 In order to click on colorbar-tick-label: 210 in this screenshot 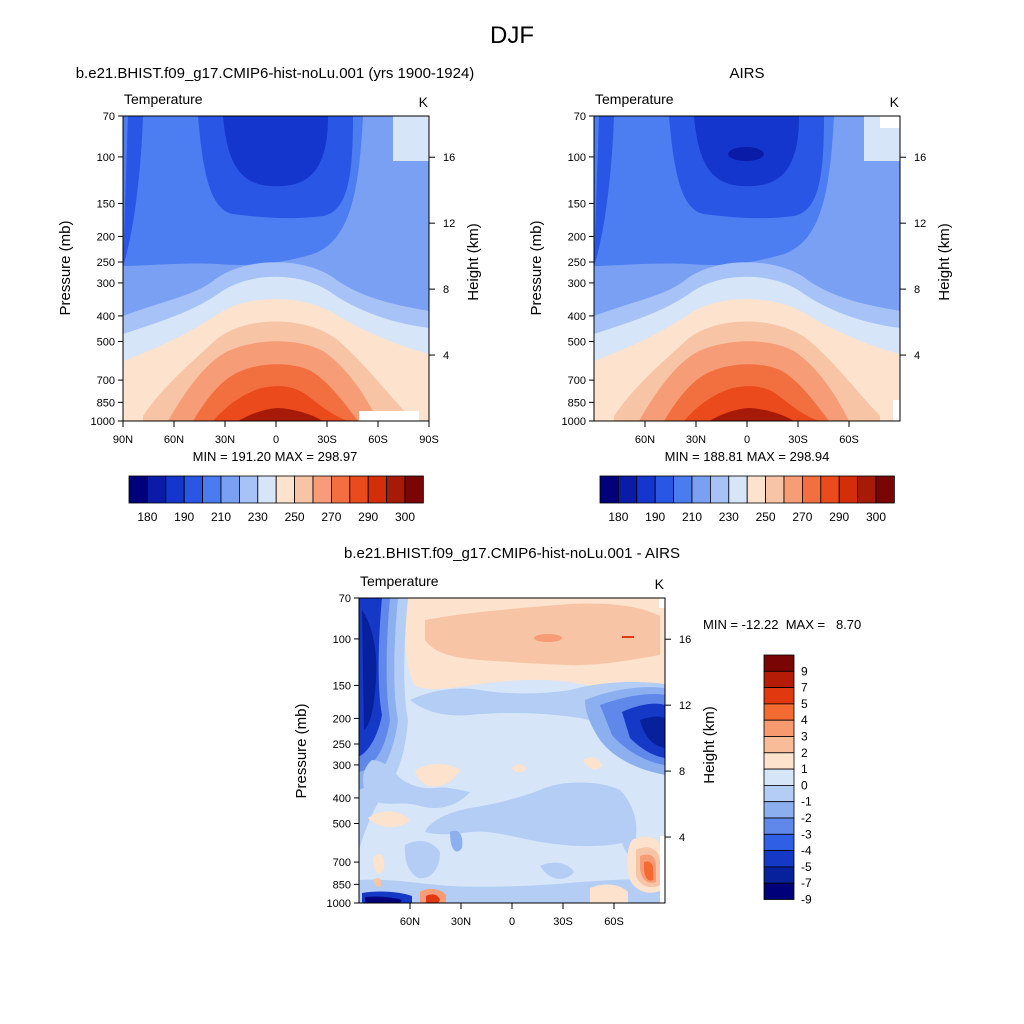, I will do `click(692, 517)`.